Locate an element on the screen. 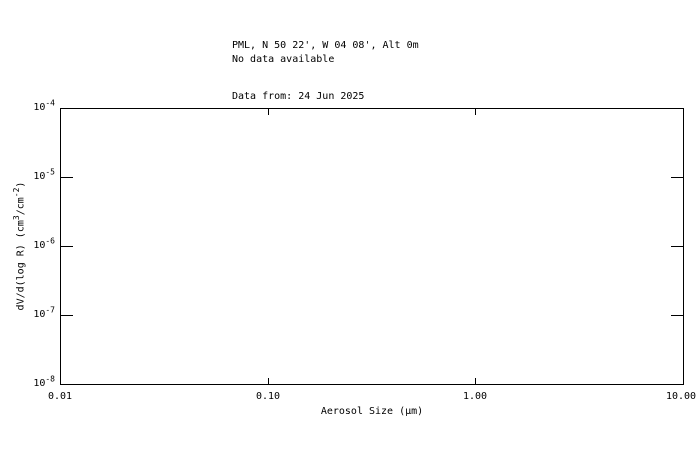  y-tick-label: 10-4 is located at coordinates (27, 106).